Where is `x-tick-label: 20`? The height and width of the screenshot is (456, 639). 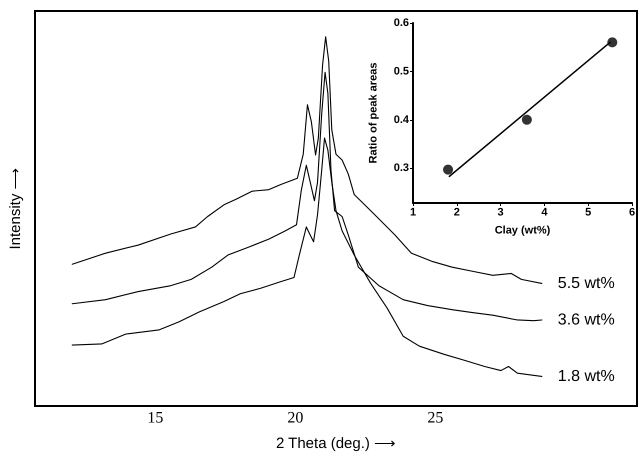
x-tick-label: 20 is located at coordinates (295, 418).